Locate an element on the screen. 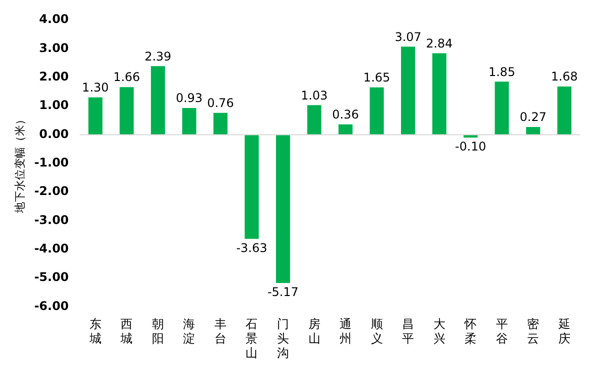  y-tick-label: -5.00 is located at coordinates (51, 277).